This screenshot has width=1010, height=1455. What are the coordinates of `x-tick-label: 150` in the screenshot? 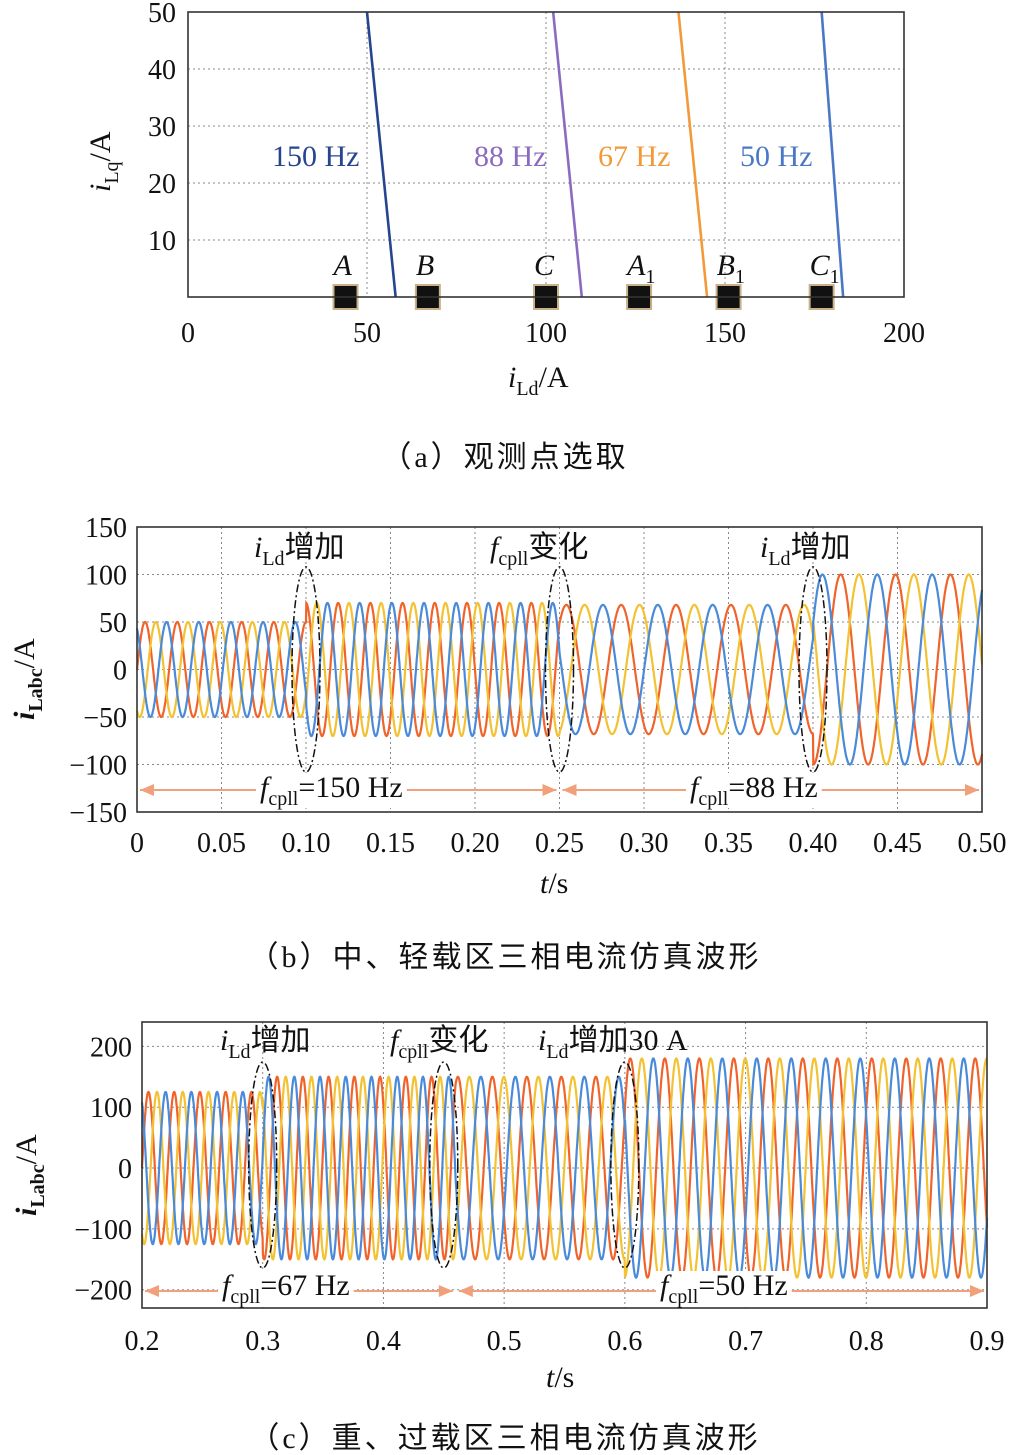 It's located at (725, 333).